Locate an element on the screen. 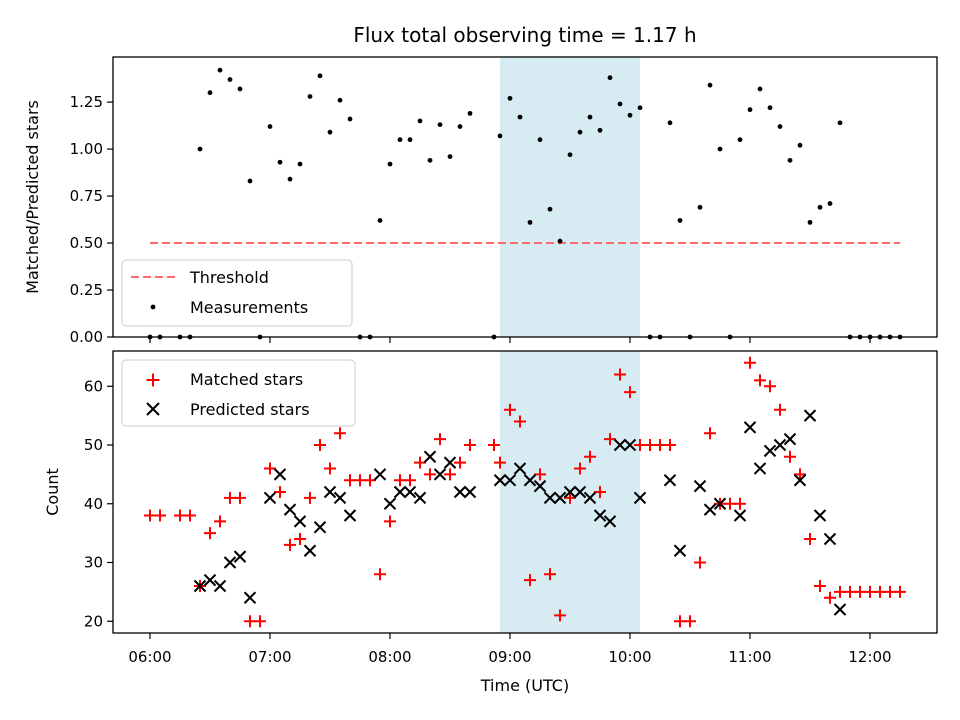 The height and width of the screenshot is (720, 960). legend-predicted-label: Predicted stars is located at coordinates (250, 409).